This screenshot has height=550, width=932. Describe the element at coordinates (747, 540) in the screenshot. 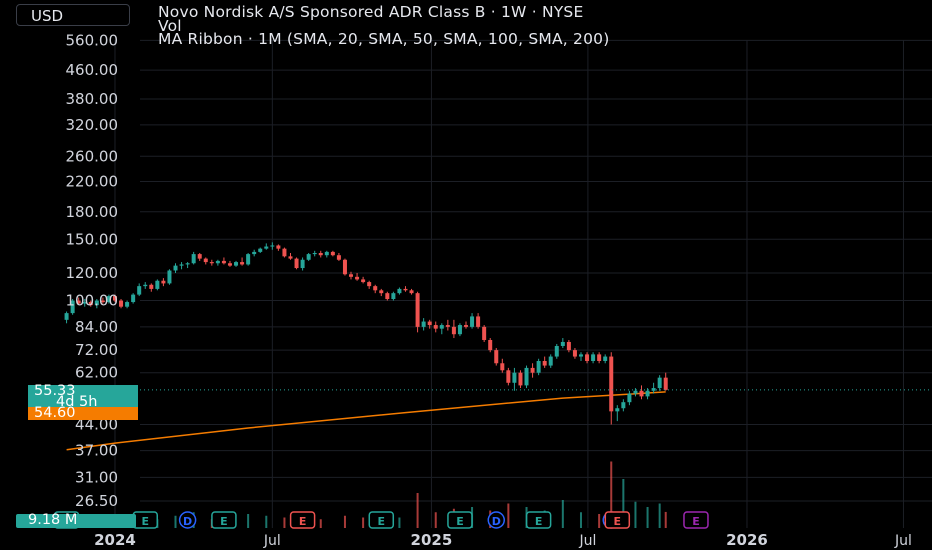

I see `x-tick-label: 2026` at that location.